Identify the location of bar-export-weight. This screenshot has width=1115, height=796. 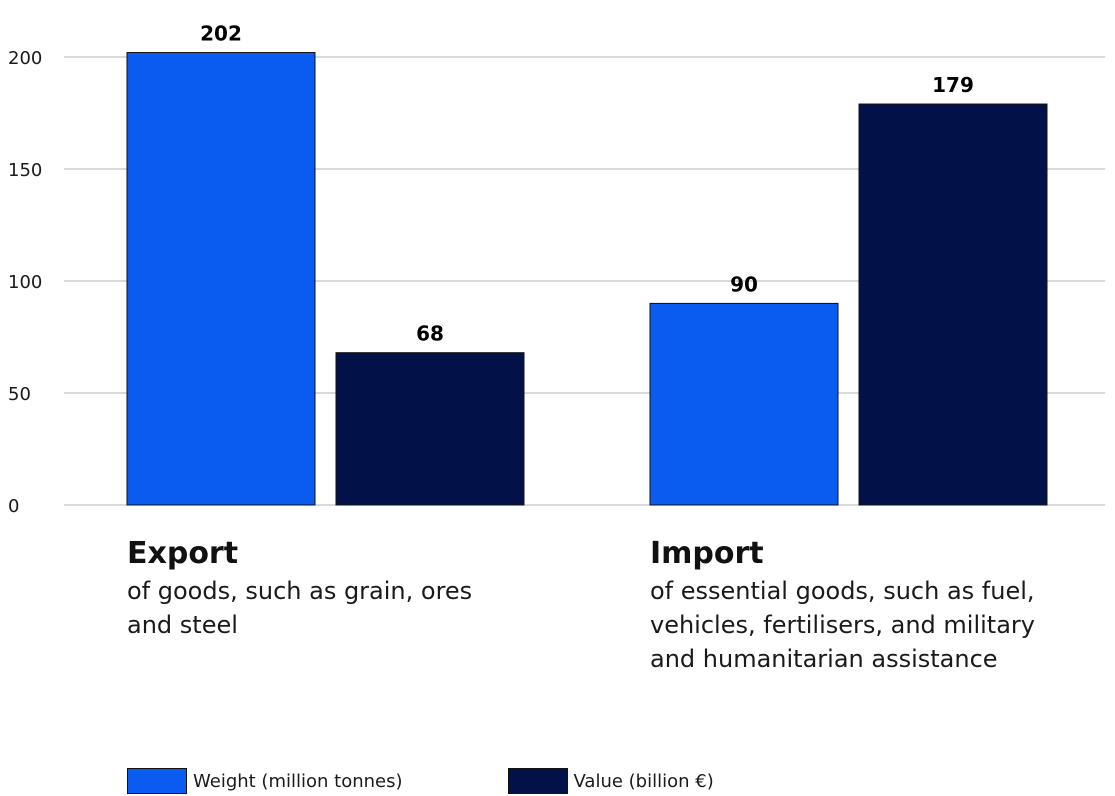
(221, 279).